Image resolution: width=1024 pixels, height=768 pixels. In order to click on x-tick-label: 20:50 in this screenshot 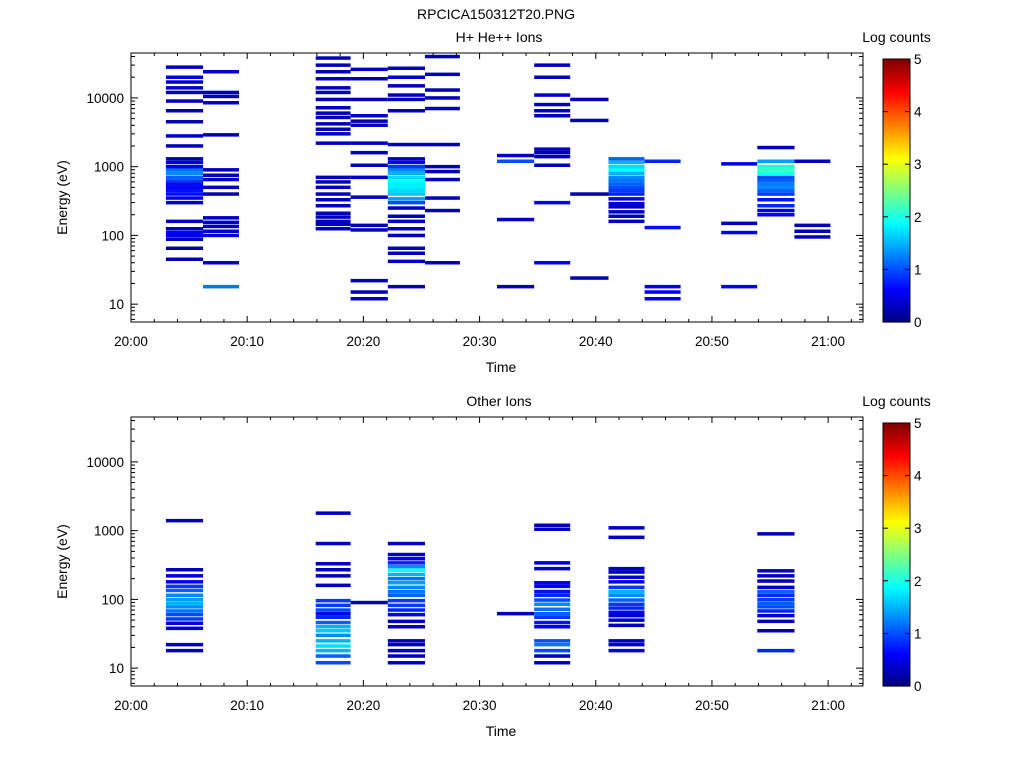, I will do `click(712, 705)`.